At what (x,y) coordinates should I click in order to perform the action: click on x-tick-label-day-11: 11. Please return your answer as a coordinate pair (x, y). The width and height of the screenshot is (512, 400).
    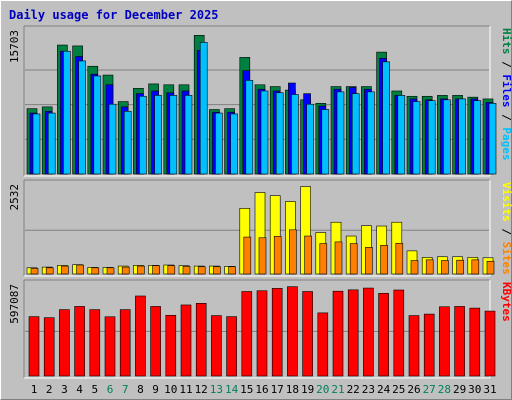
    Looking at the image, I should click on (185, 389).